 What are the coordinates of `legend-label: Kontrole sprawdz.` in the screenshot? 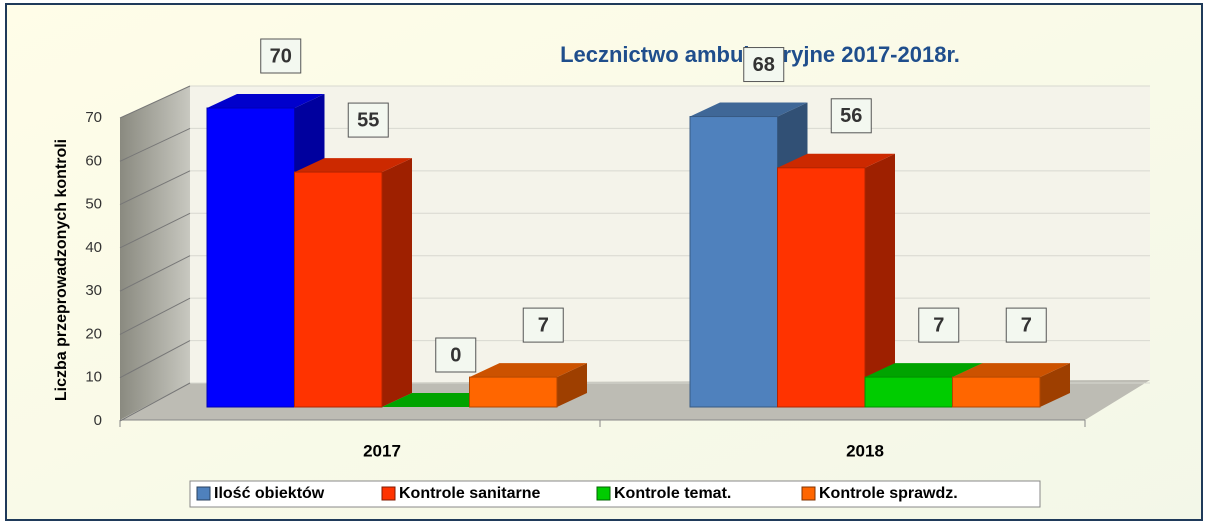 It's located at (888, 493).